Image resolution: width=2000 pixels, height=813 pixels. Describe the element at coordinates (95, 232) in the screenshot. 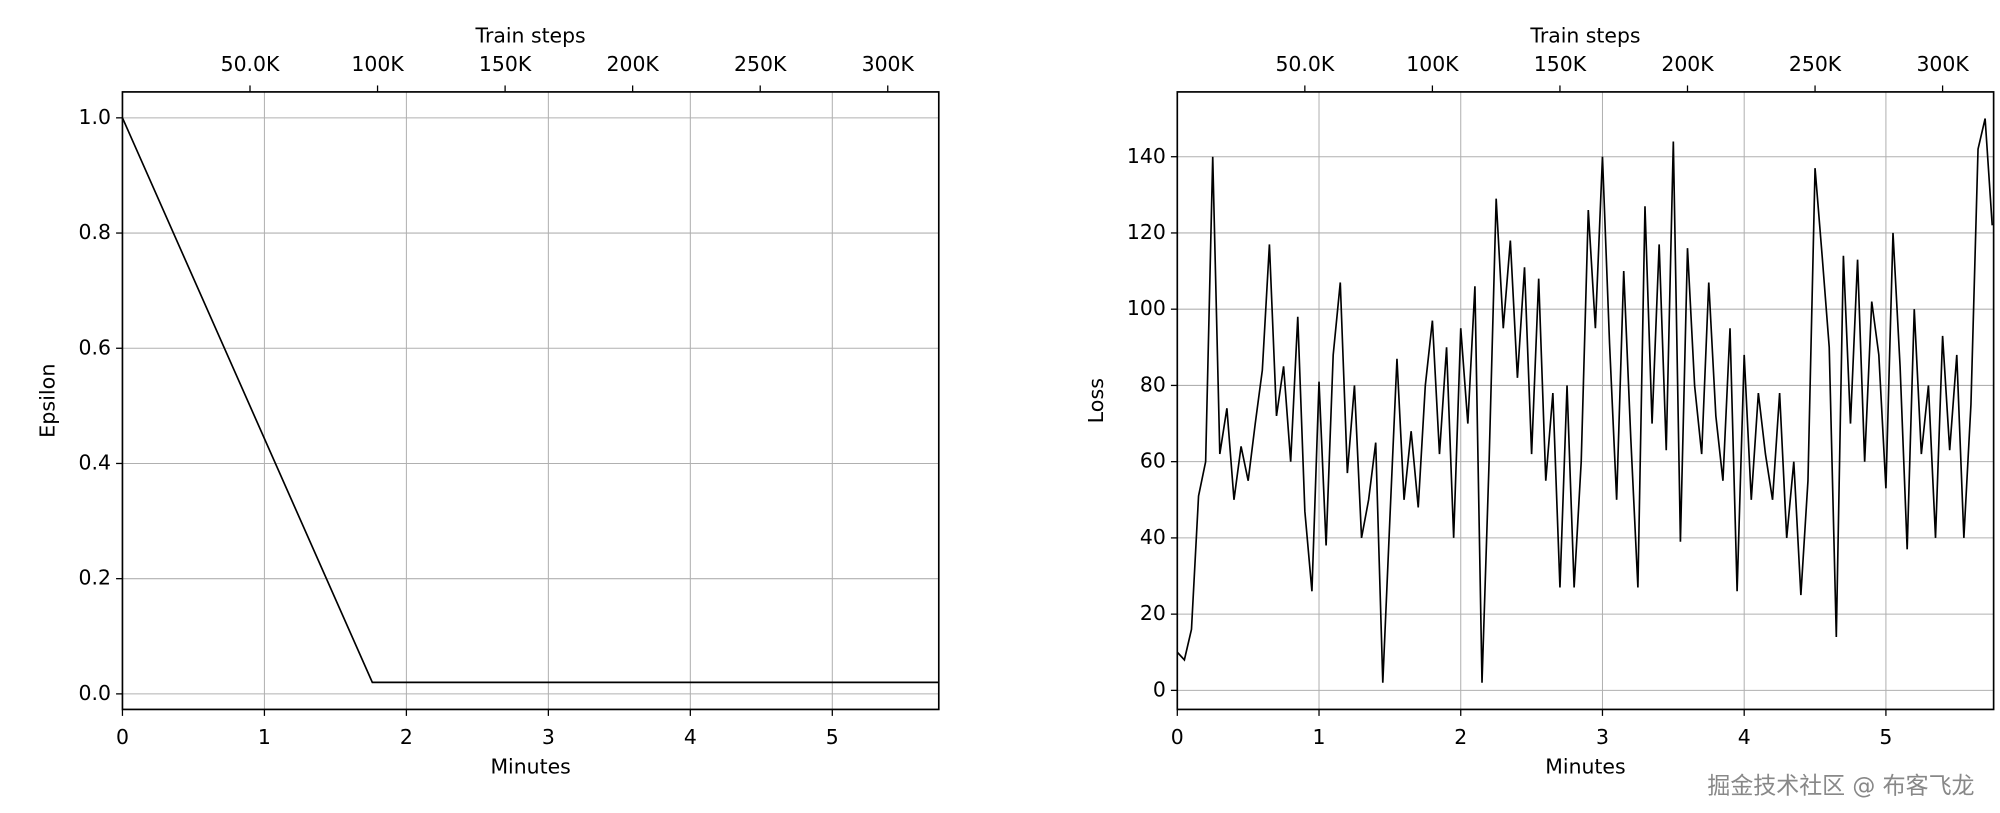

I see `y-tick-label: 0.8` at that location.